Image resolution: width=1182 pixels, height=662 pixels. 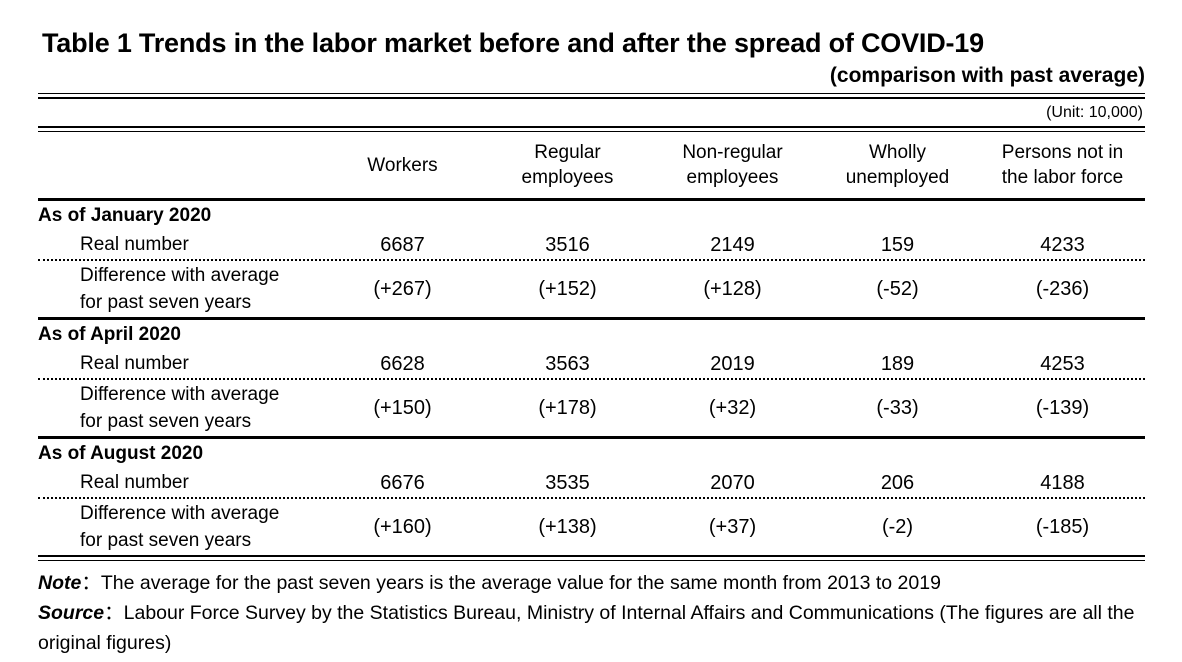 I want to click on value-cell: (+37), so click(x=732, y=526).